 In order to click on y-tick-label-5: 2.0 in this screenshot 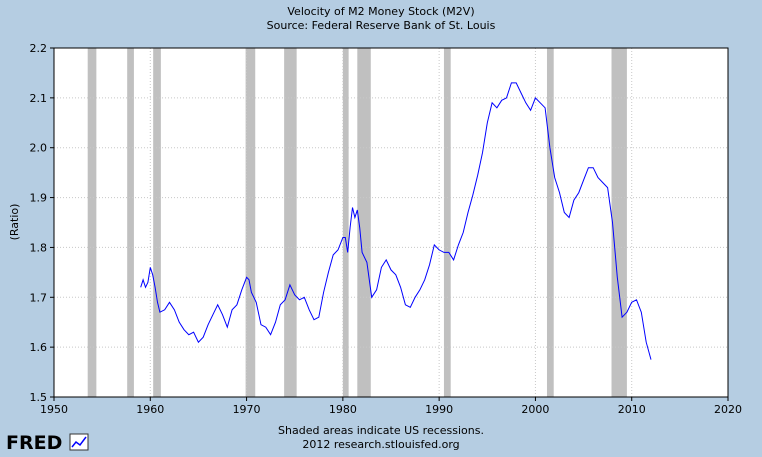, I will do `click(39, 148)`.